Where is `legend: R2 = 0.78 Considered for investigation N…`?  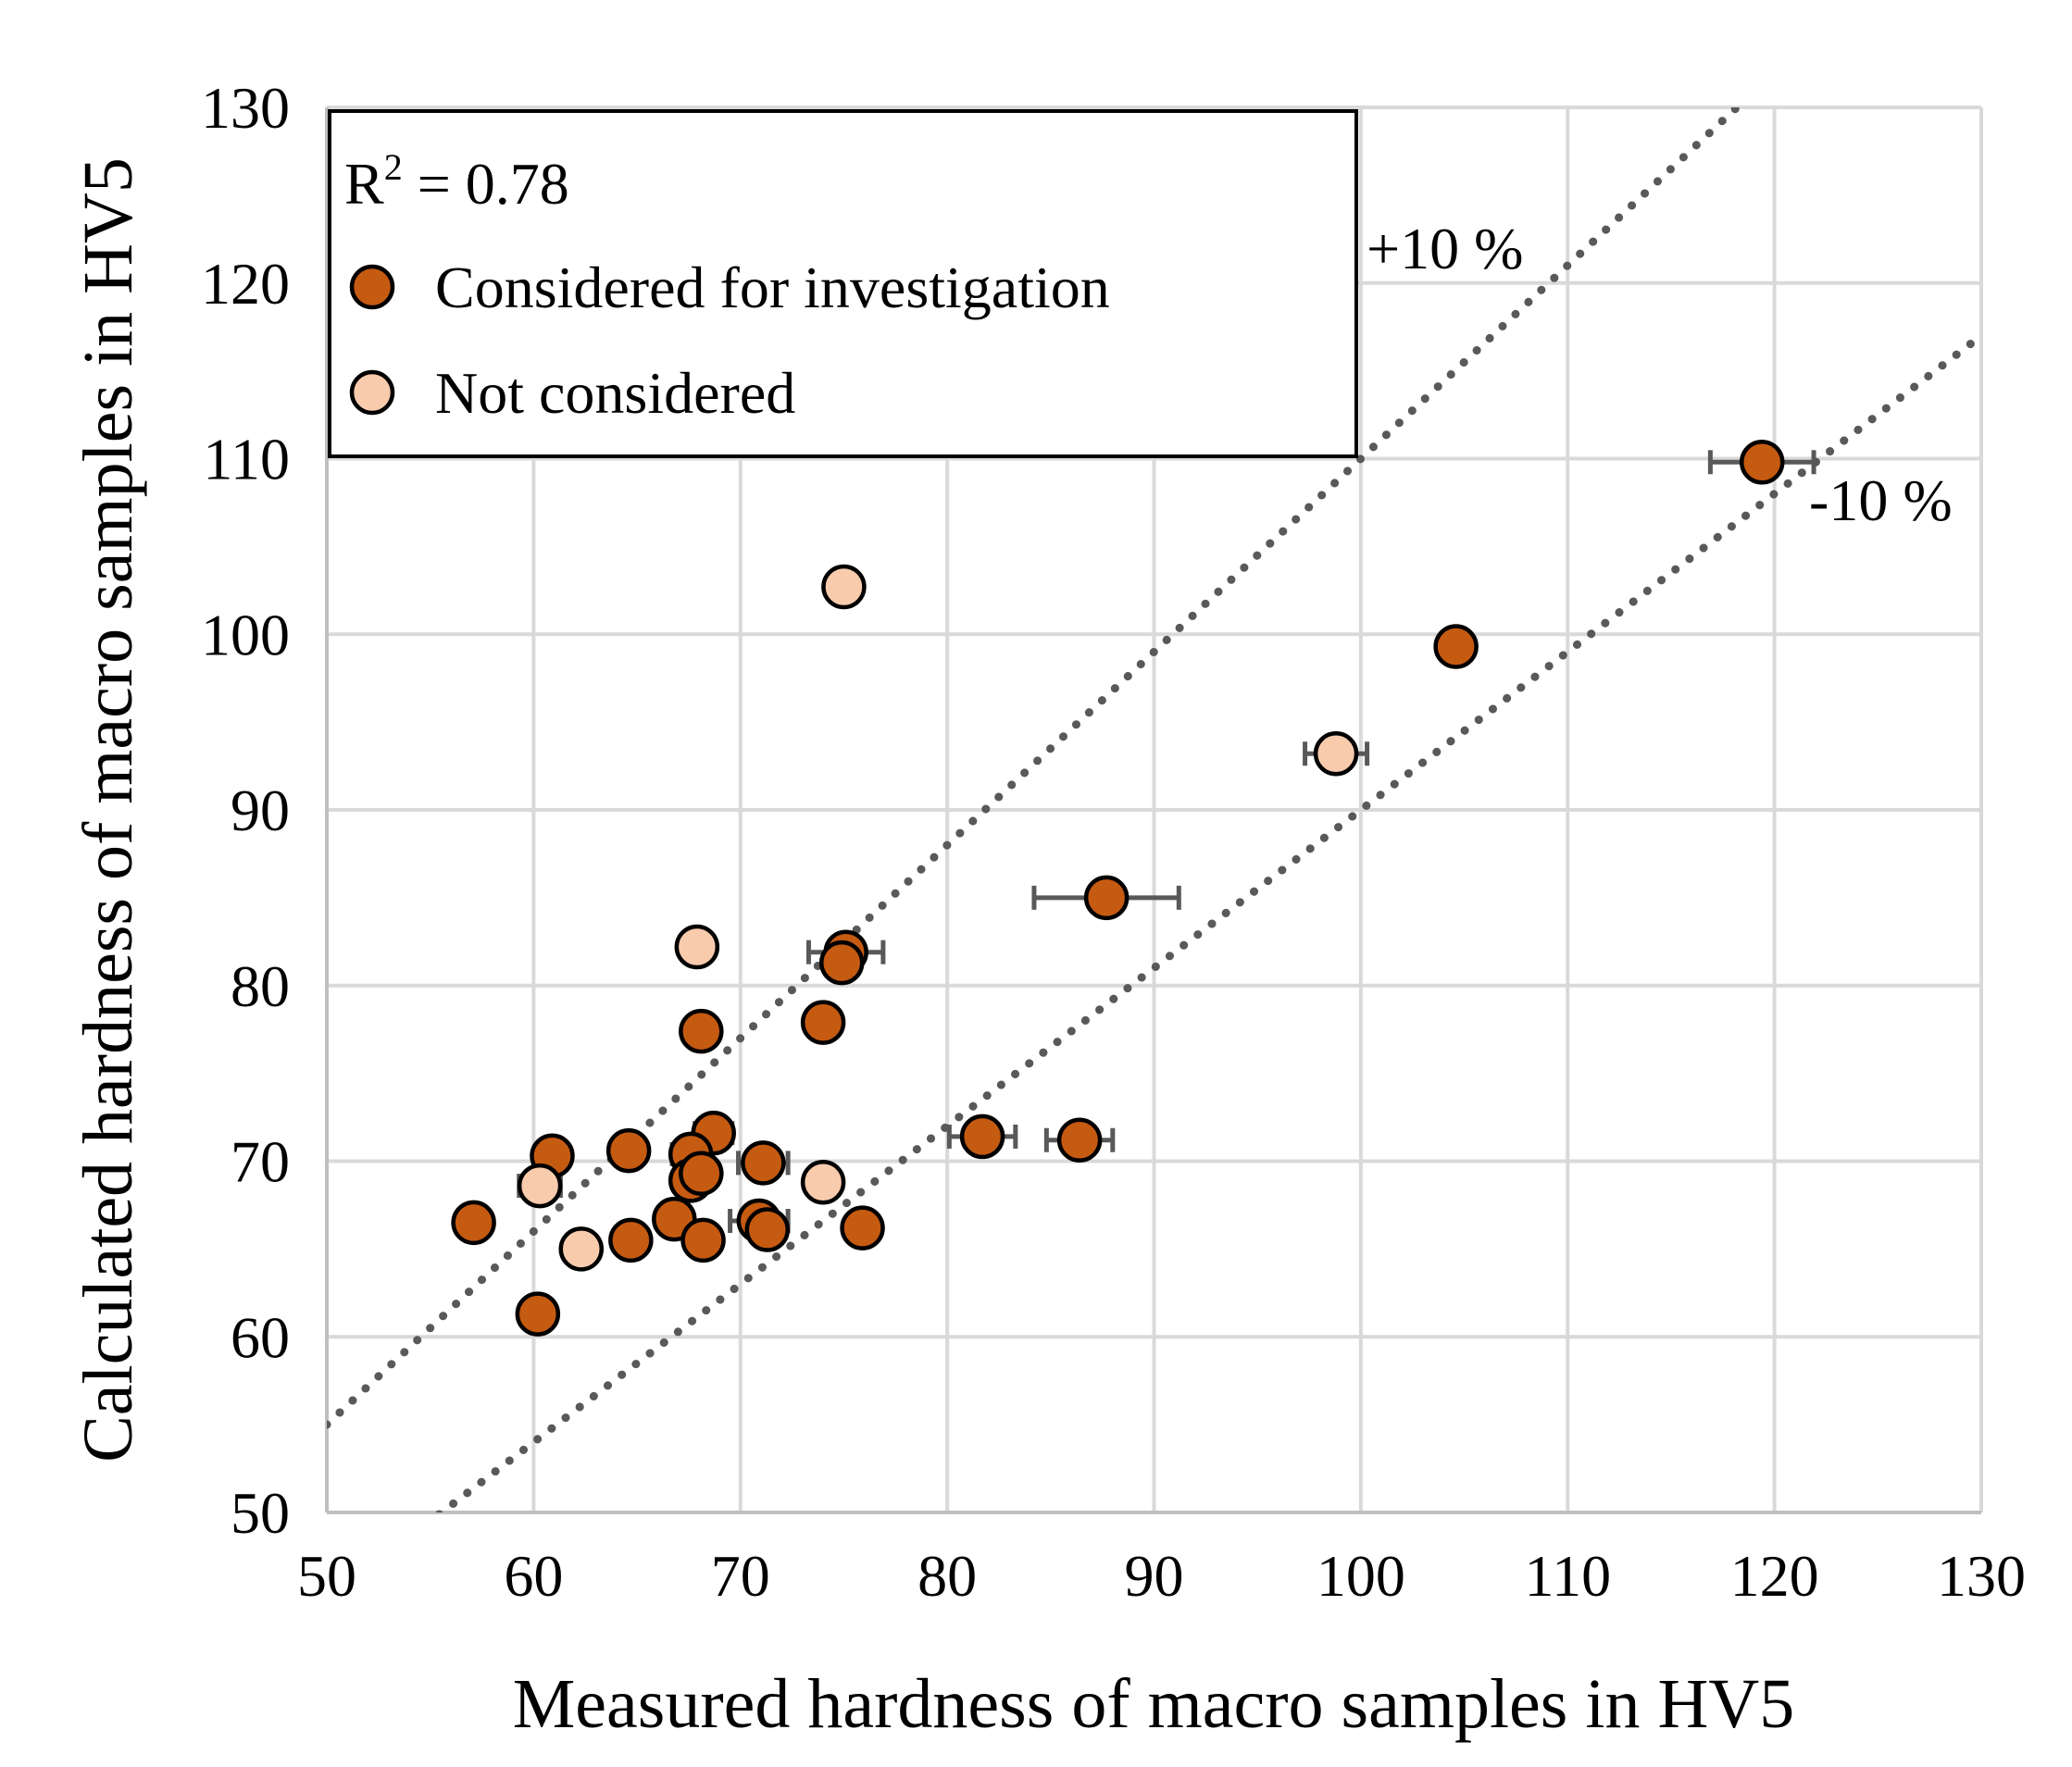 legend: R2 = 0.78 Considered for investigation N… is located at coordinates (843, 283).